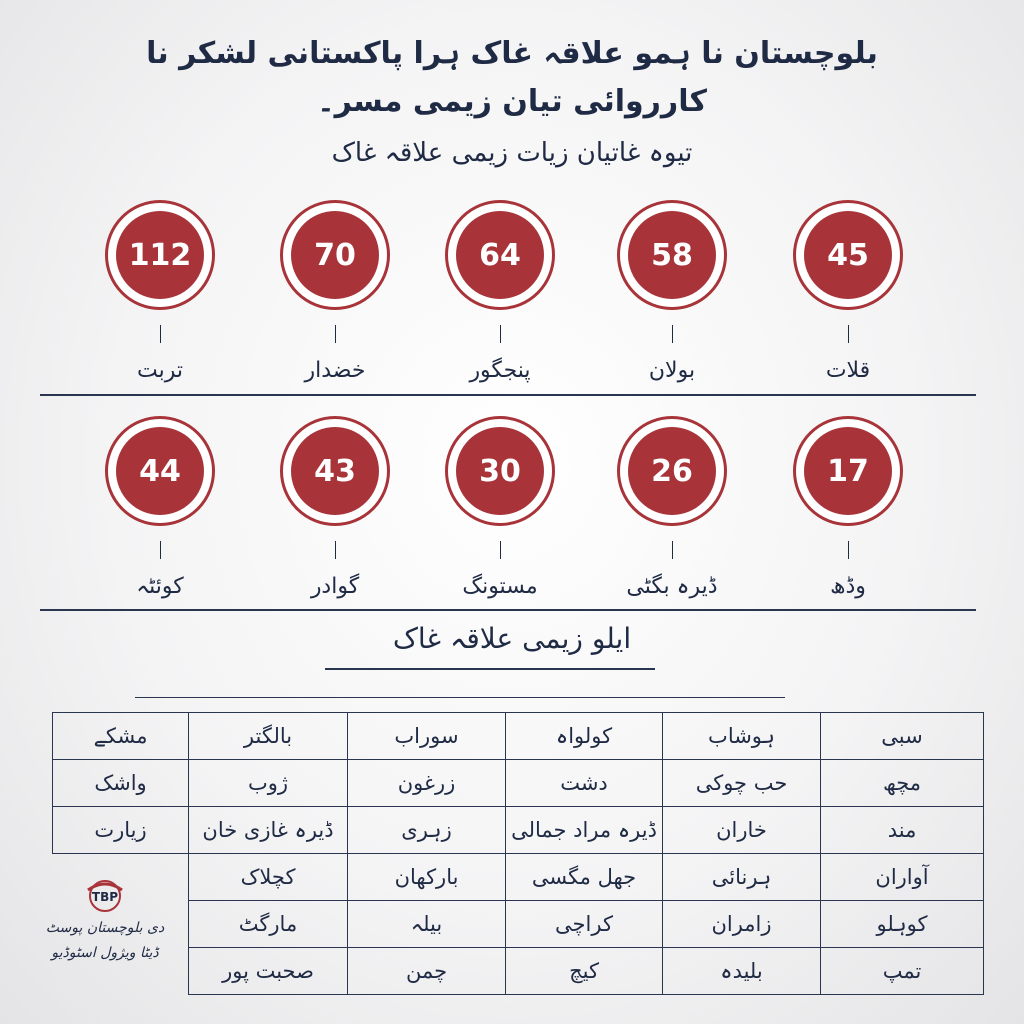 This screenshot has width=1024, height=1024. Describe the element at coordinates (160, 586) in the screenshot. I see `area-name: کوئٹہ` at that location.